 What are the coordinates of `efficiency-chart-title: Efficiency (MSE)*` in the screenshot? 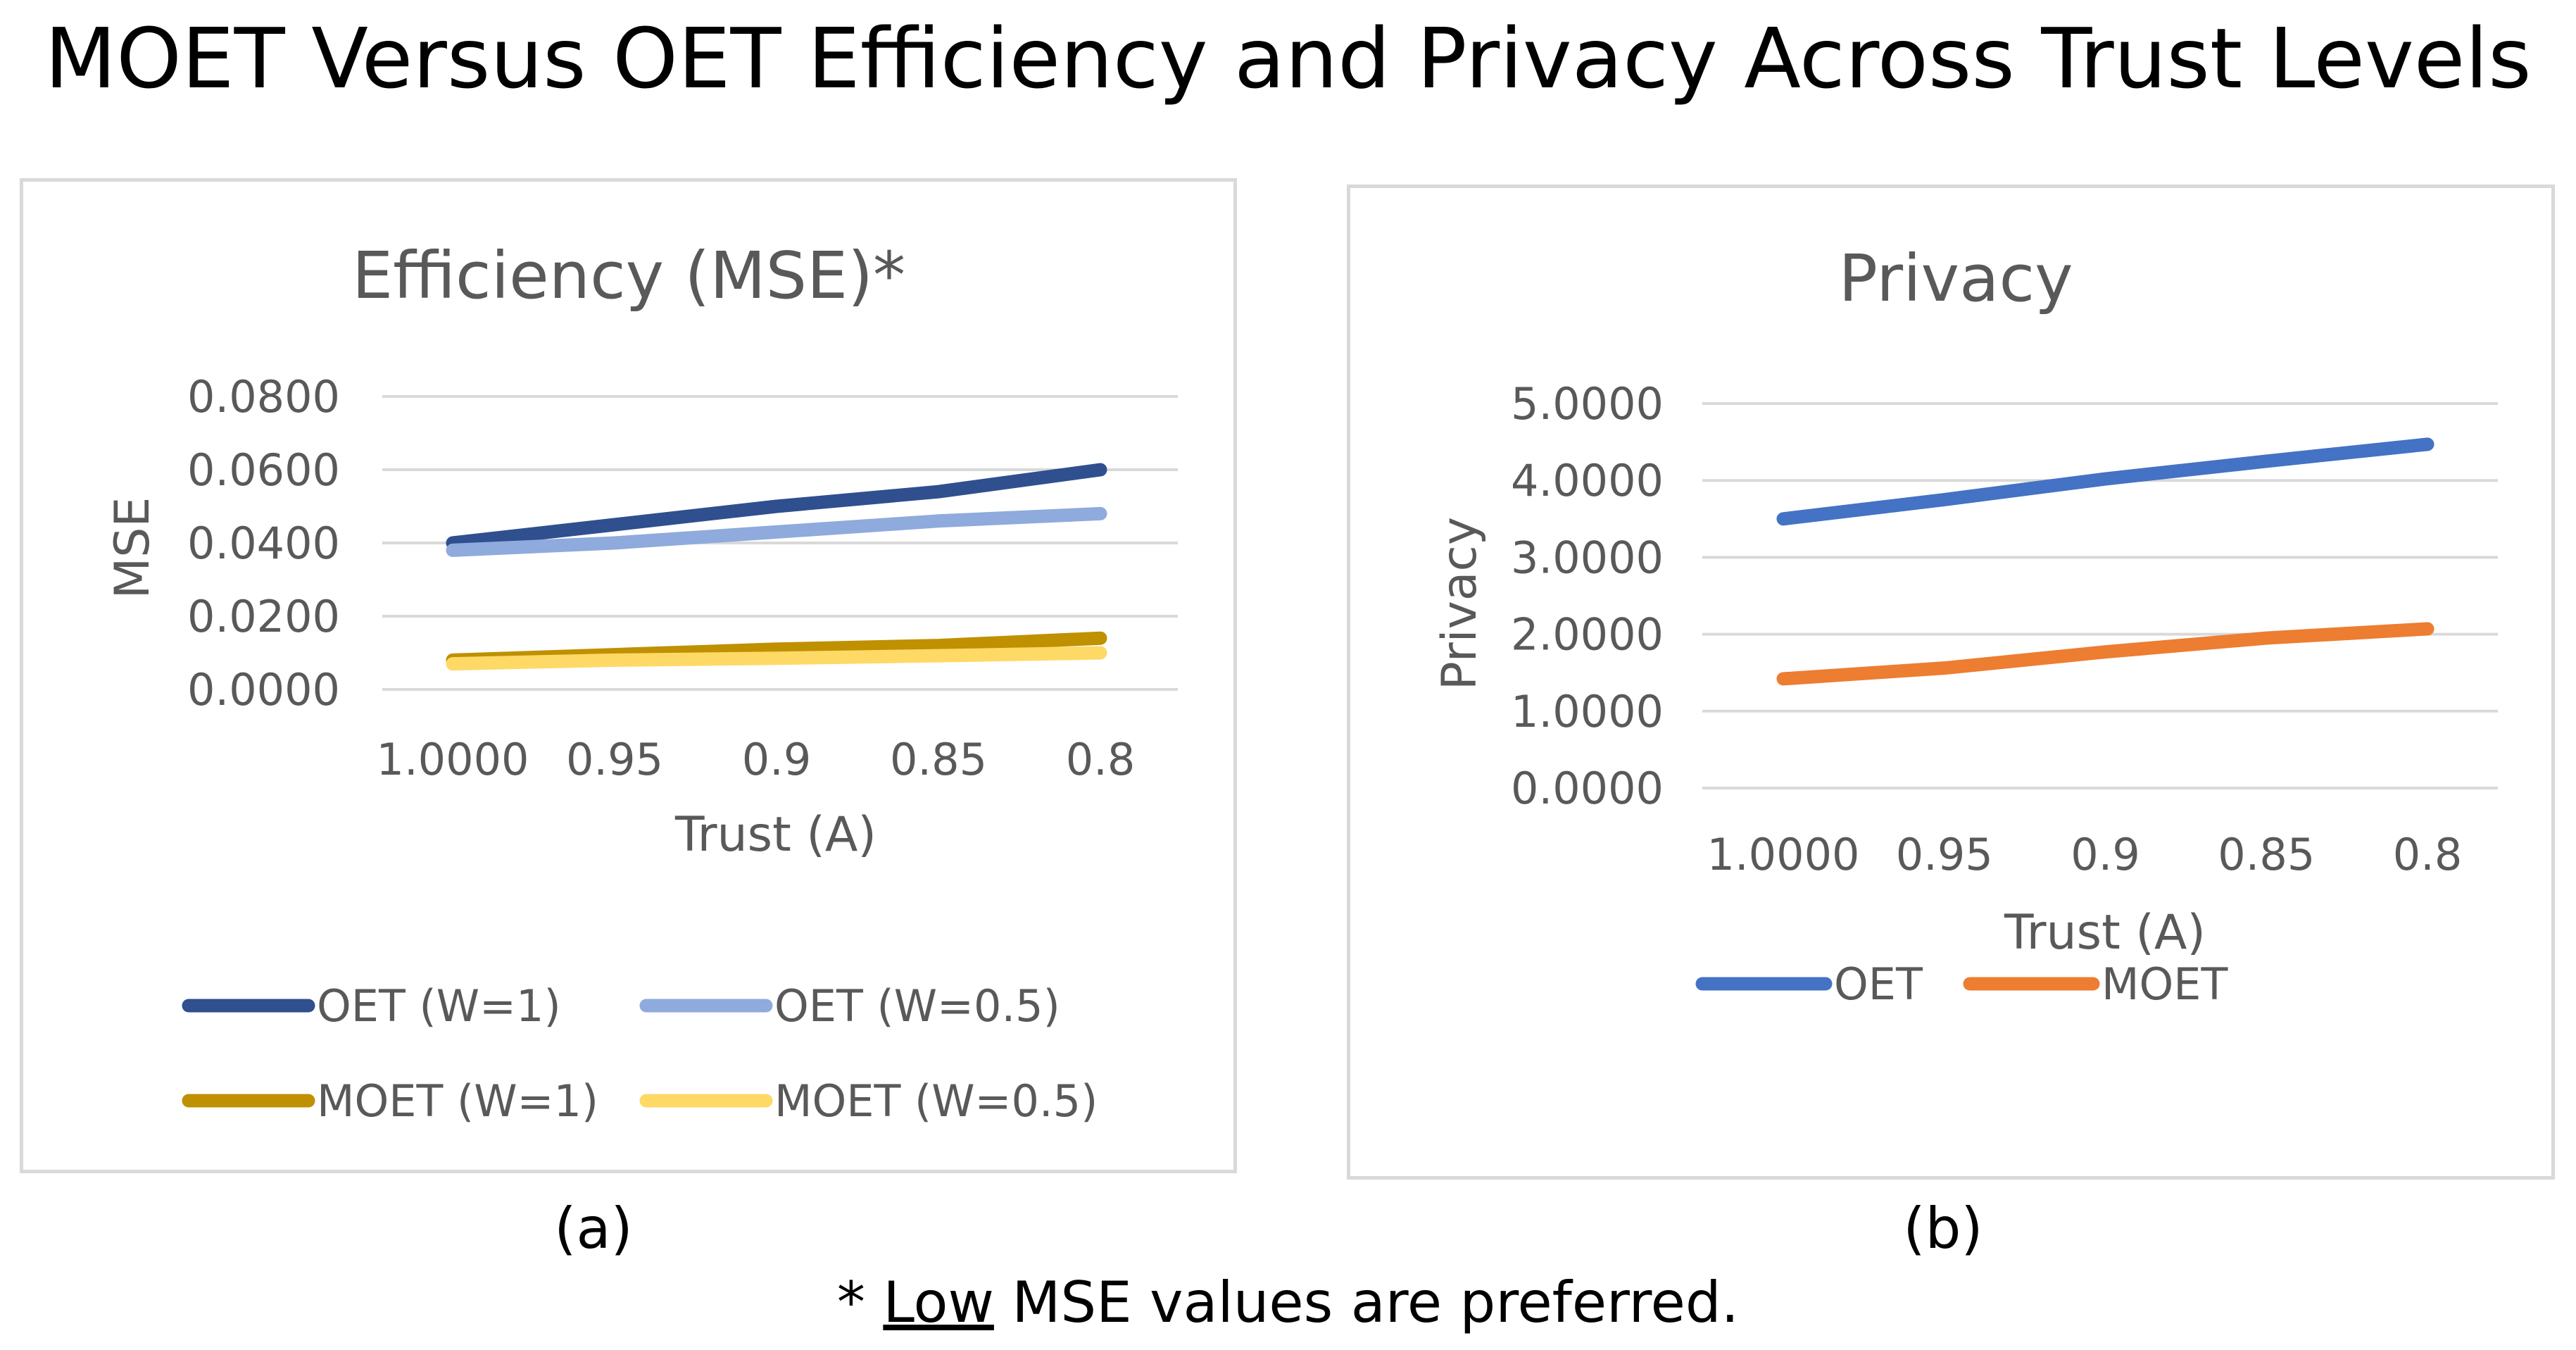 It's located at (628, 275).